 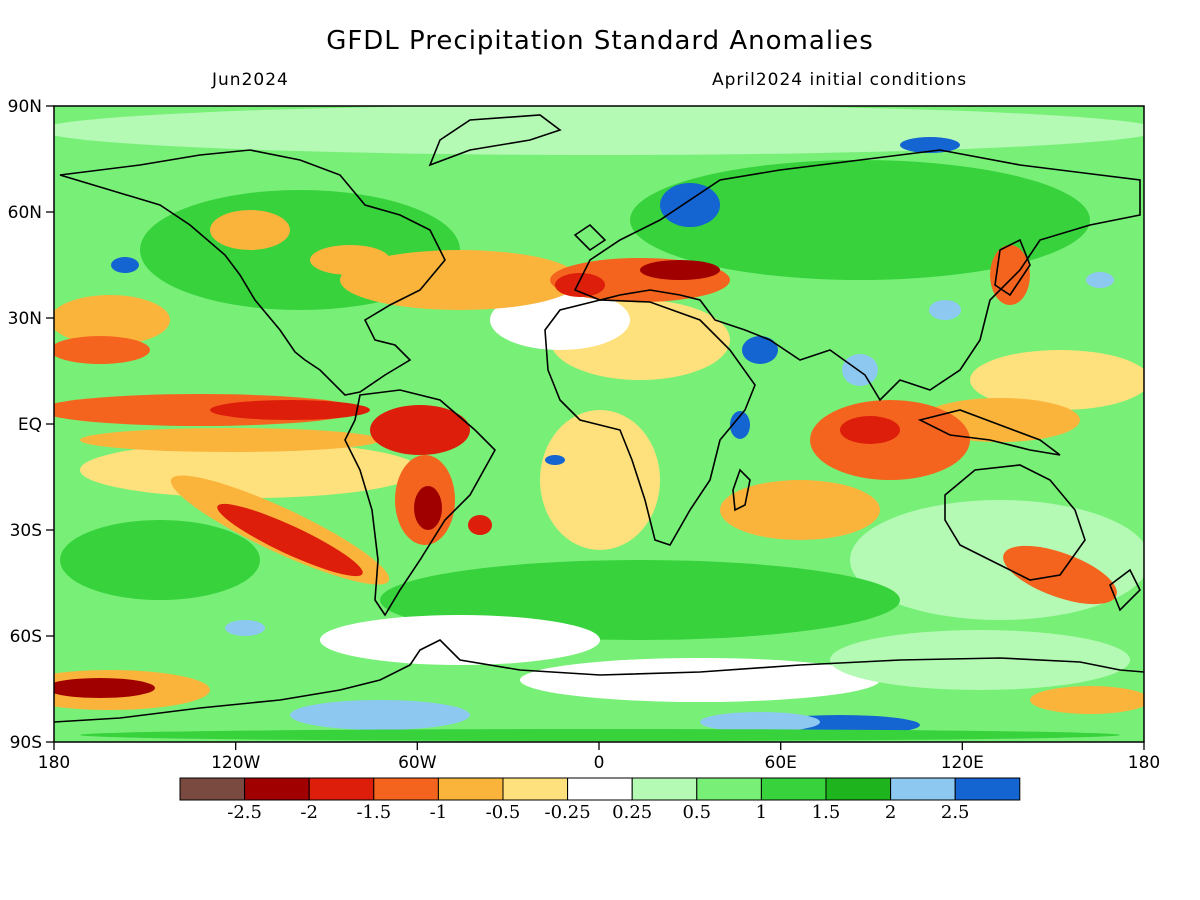 What do you see at coordinates (600, 41) in the screenshot?
I see `chart-title: GFDL Precipitation Standard Anomalies` at bounding box center [600, 41].